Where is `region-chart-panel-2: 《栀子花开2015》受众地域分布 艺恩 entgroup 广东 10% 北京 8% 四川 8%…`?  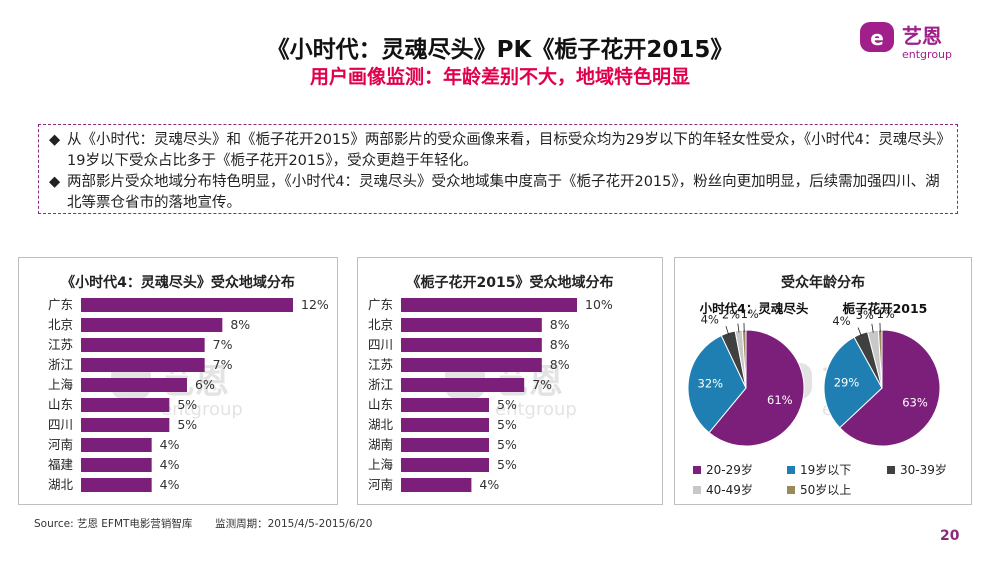 region-chart-panel-2: 《栀子花开2015》受众地域分布 艺恩 entgroup 广东 10% 北京 8% 四川 8%… is located at coordinates (510, 381).